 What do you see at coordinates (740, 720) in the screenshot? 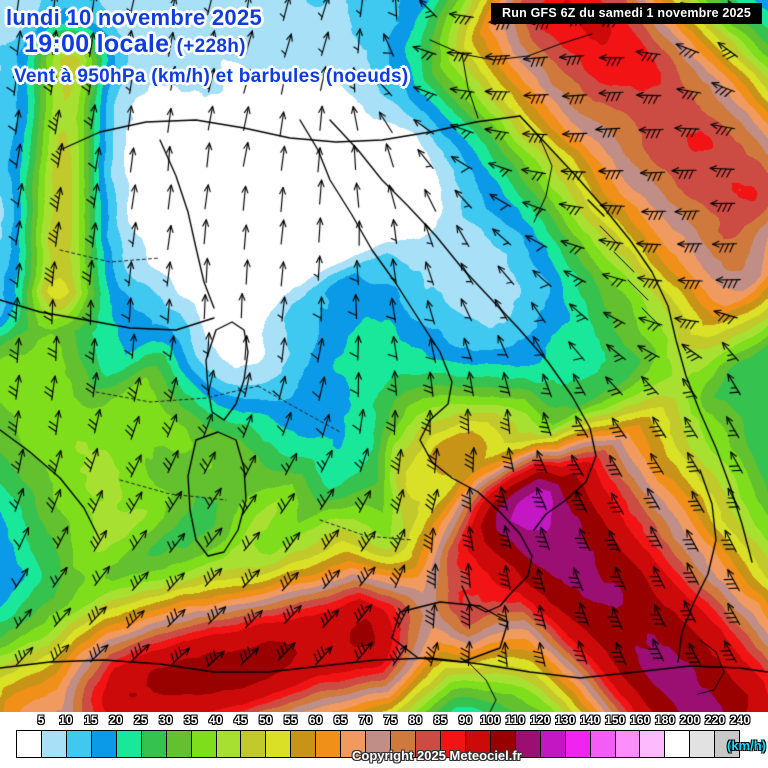
I see `legend-tick-label: 240` at bounding box center [740, 720].